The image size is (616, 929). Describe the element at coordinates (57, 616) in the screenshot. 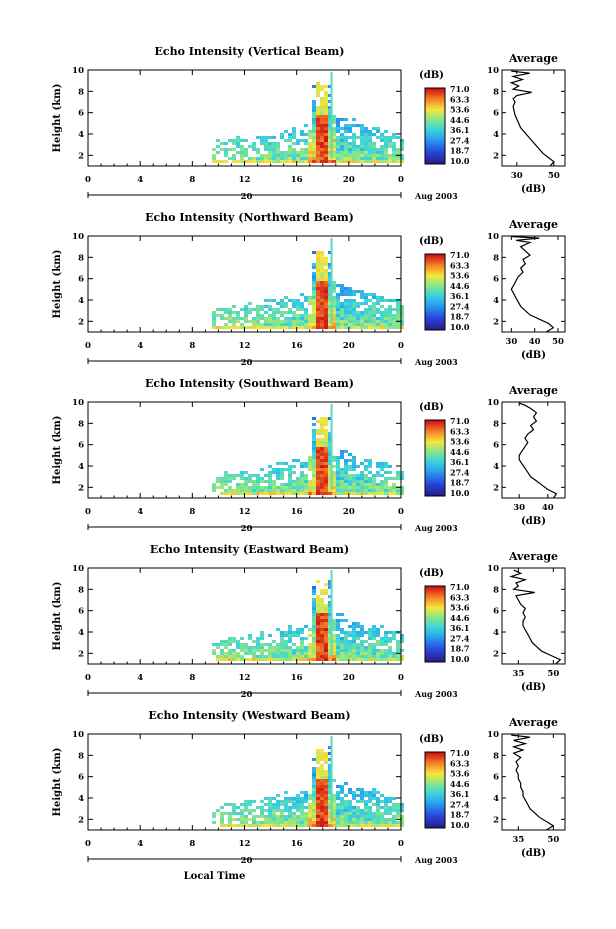

I see `y-axis-label: Height (km)` at that location.